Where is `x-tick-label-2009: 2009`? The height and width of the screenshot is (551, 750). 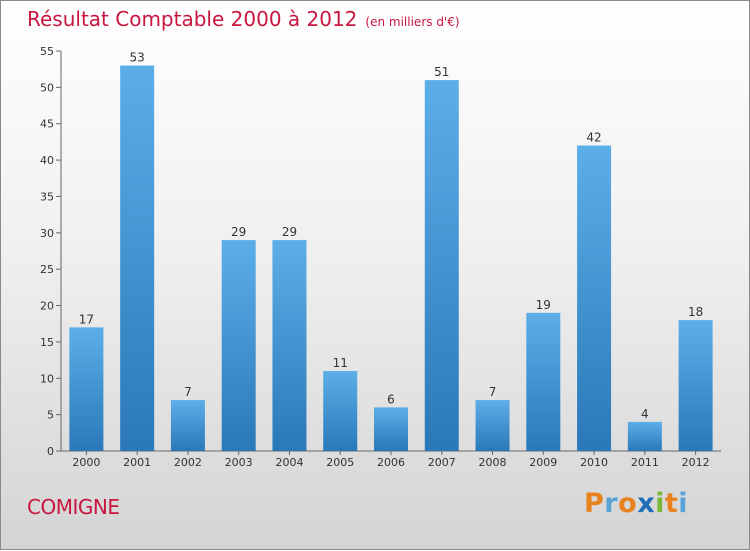 x-tick-label-2009: 2009 is located at coordinates (543, 462).